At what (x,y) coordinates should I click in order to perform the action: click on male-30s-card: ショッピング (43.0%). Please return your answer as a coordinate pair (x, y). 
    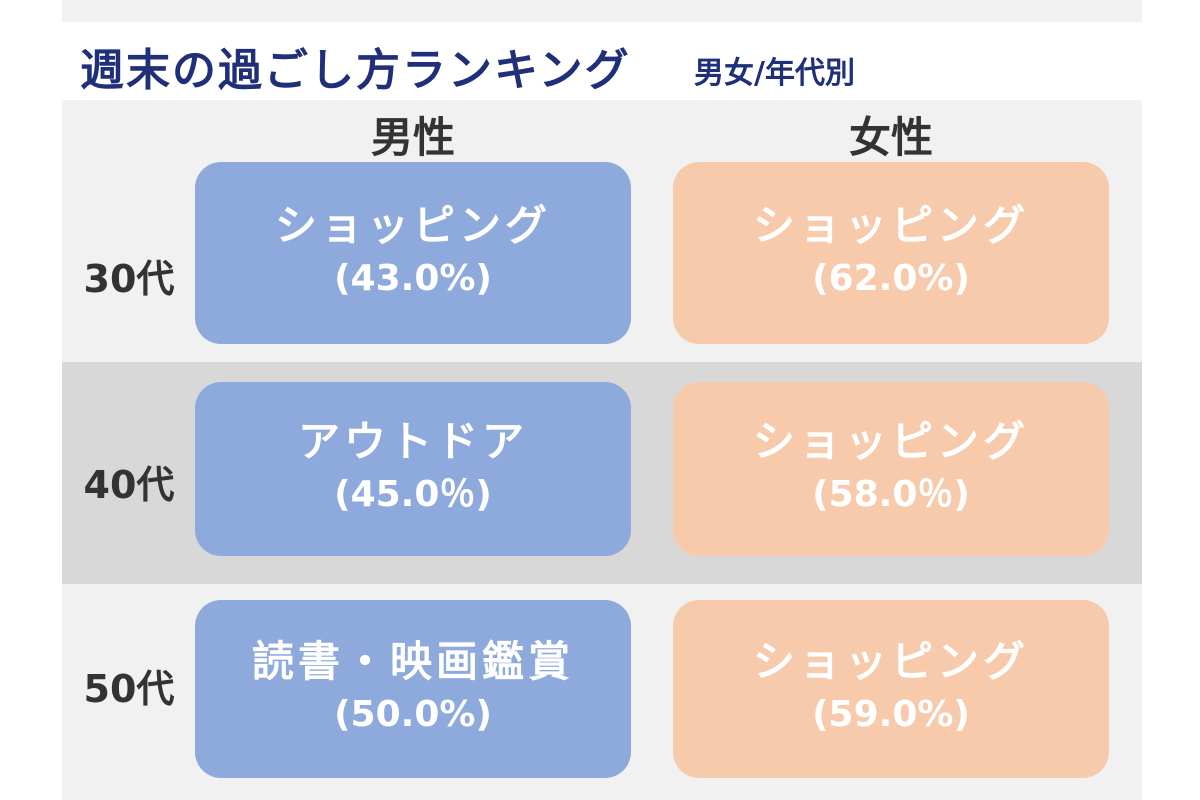
    Looking at the image, I should click on (413, 253).